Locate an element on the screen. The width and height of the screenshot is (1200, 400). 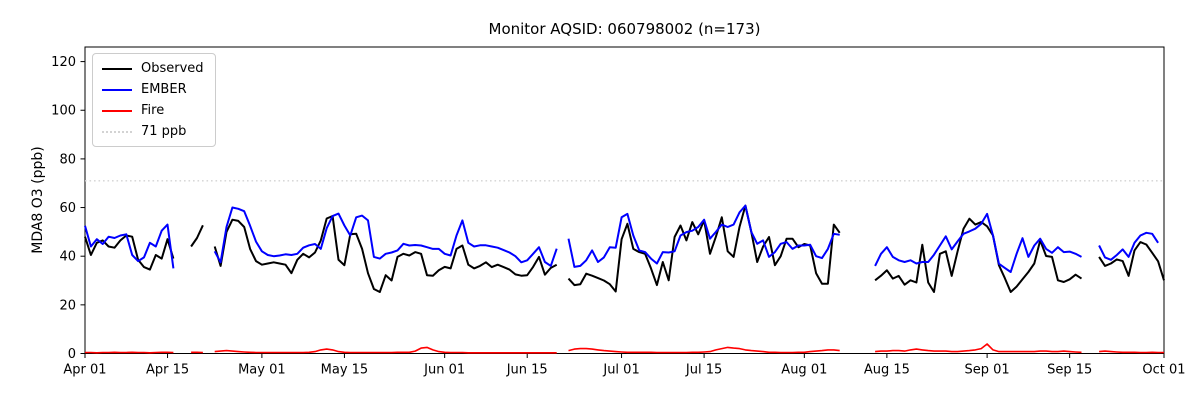
x-tick-label: Apr 15 is located at coordinates (167, 370).